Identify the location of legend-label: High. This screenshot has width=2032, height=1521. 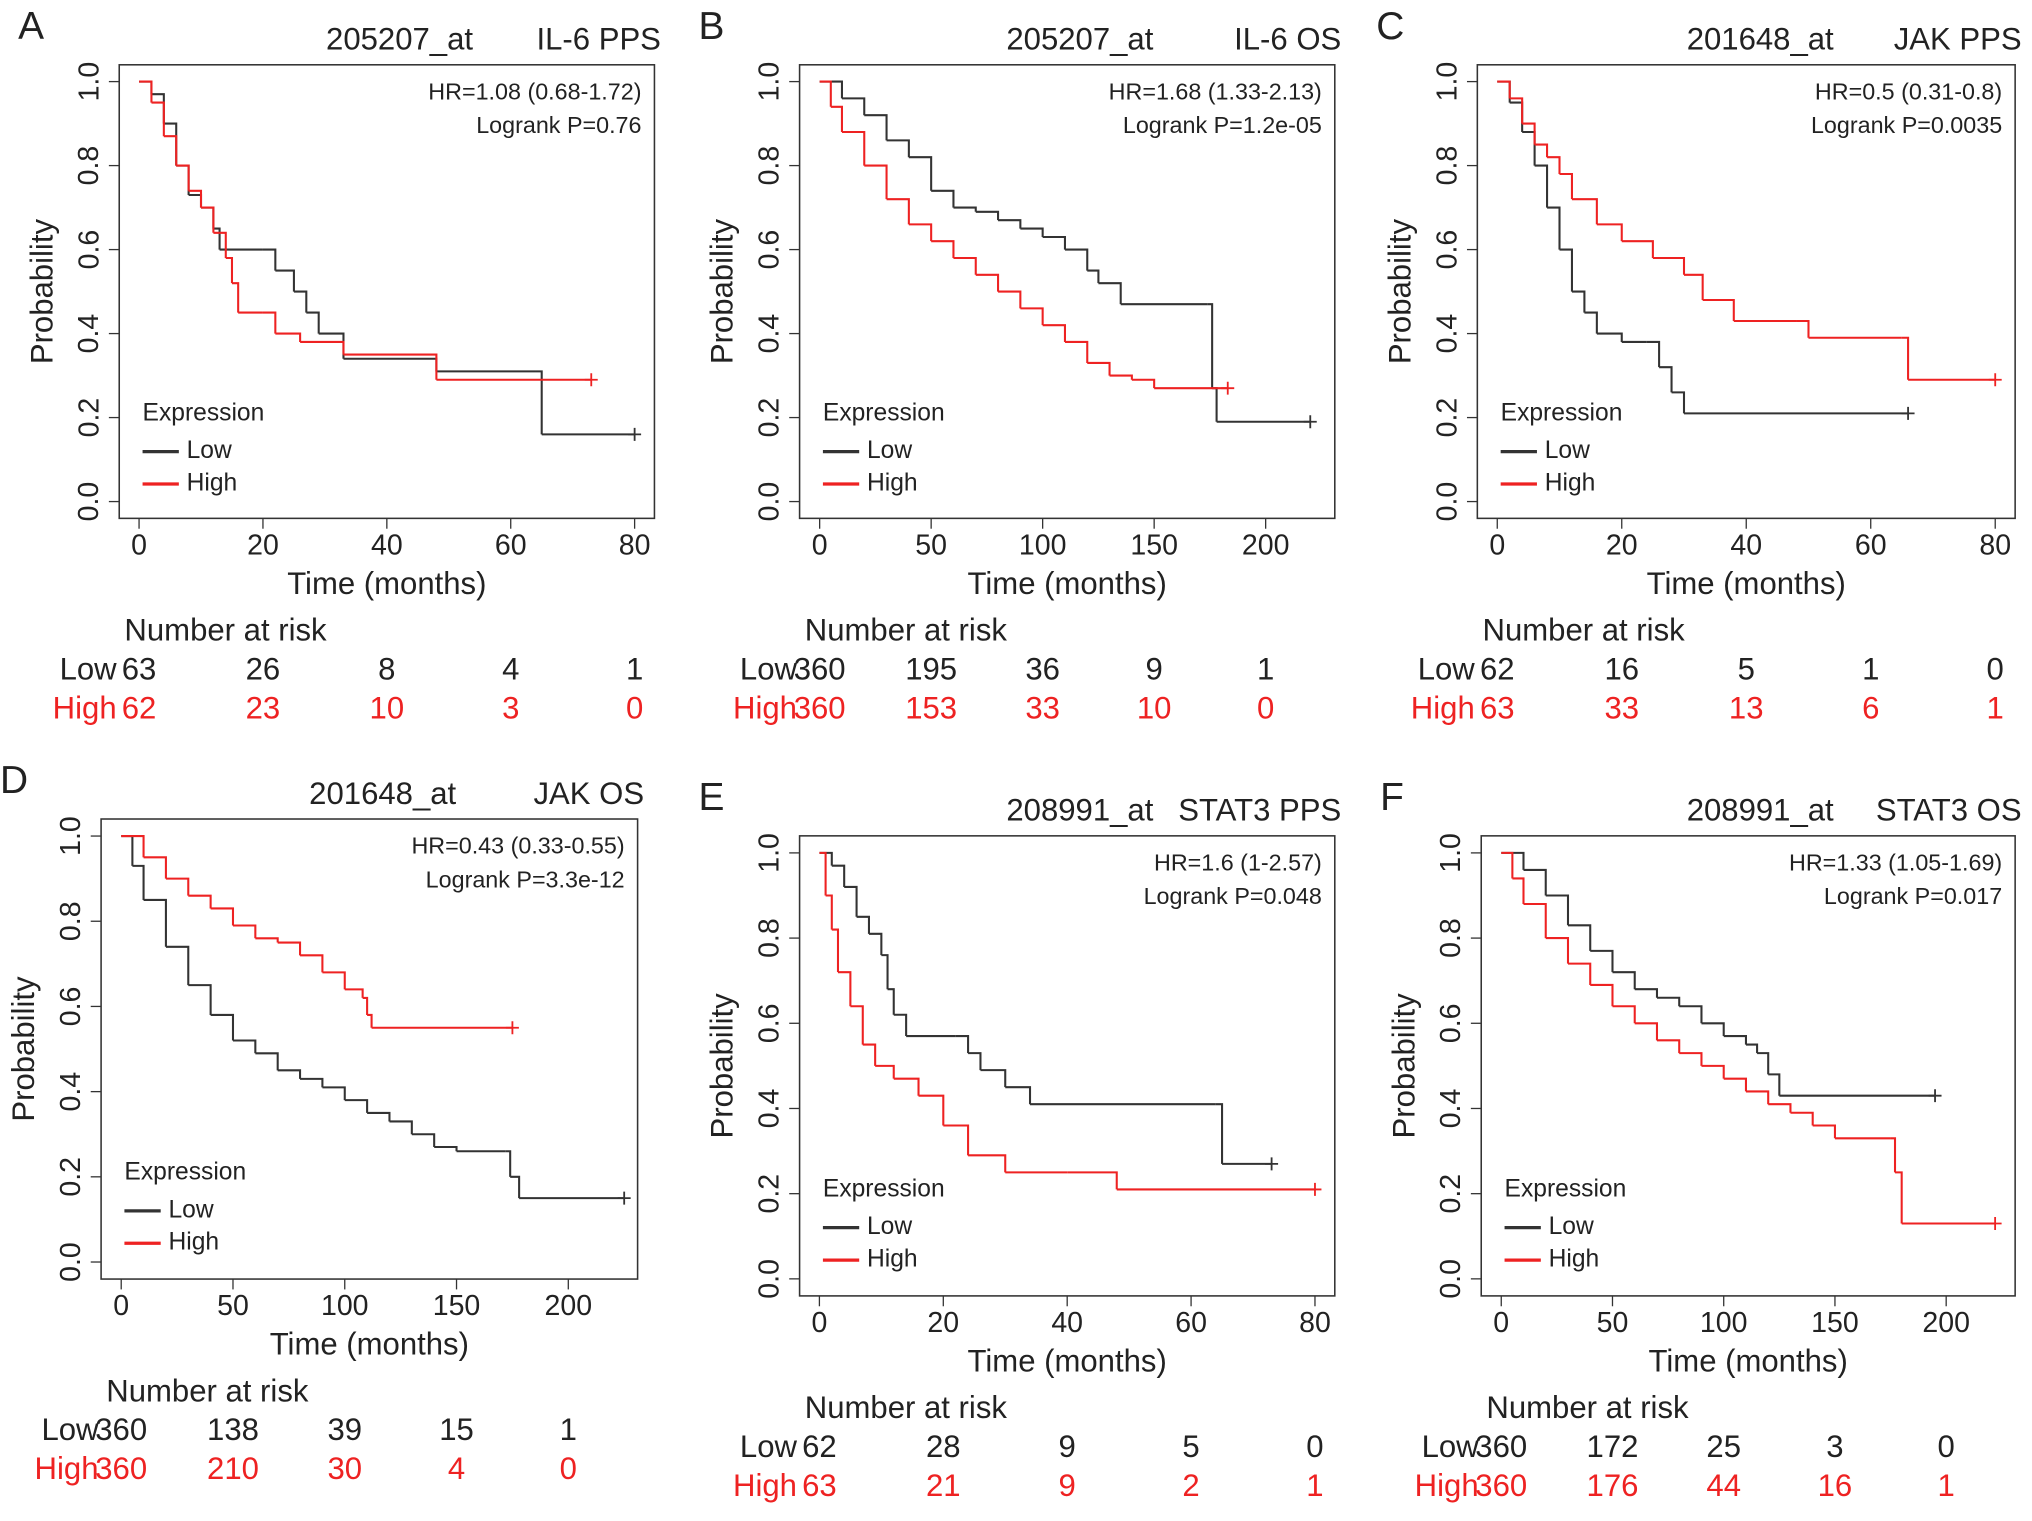
(1574, 1259).